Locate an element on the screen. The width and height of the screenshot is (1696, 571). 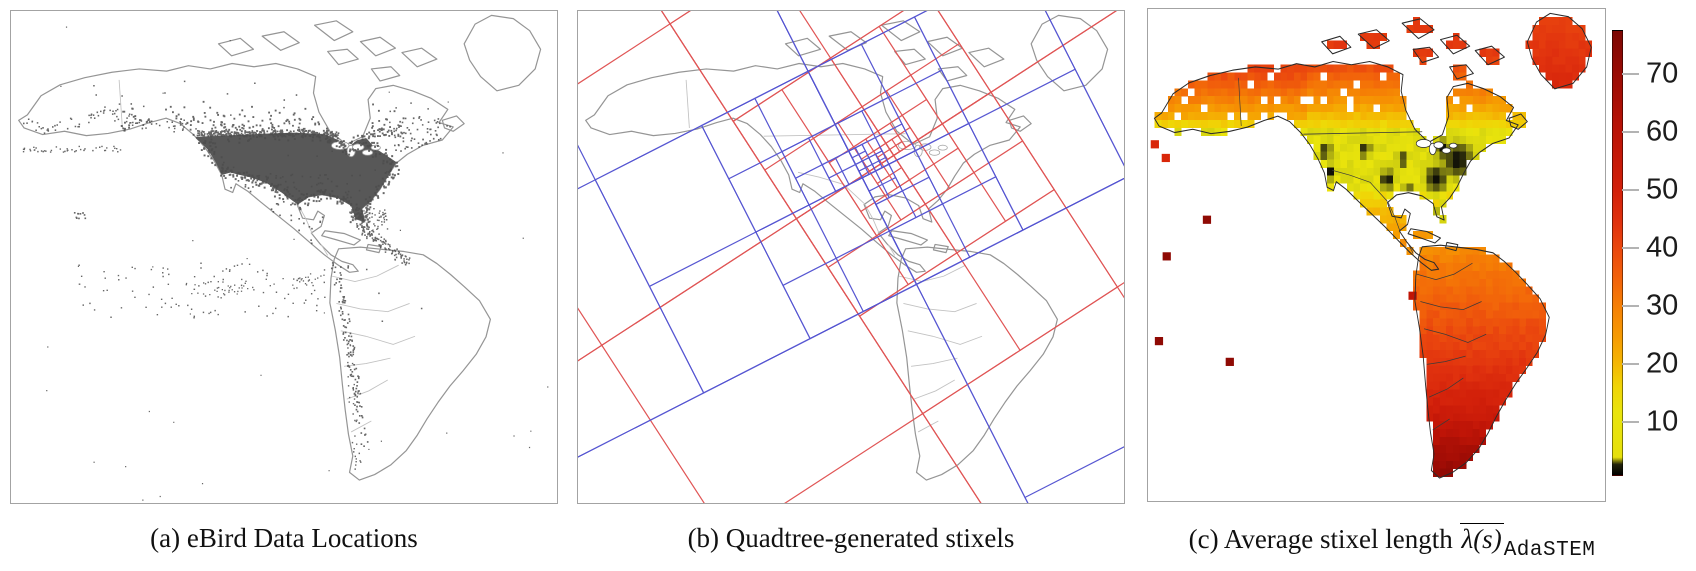
colorbar is located at coordinates (1617, 253).